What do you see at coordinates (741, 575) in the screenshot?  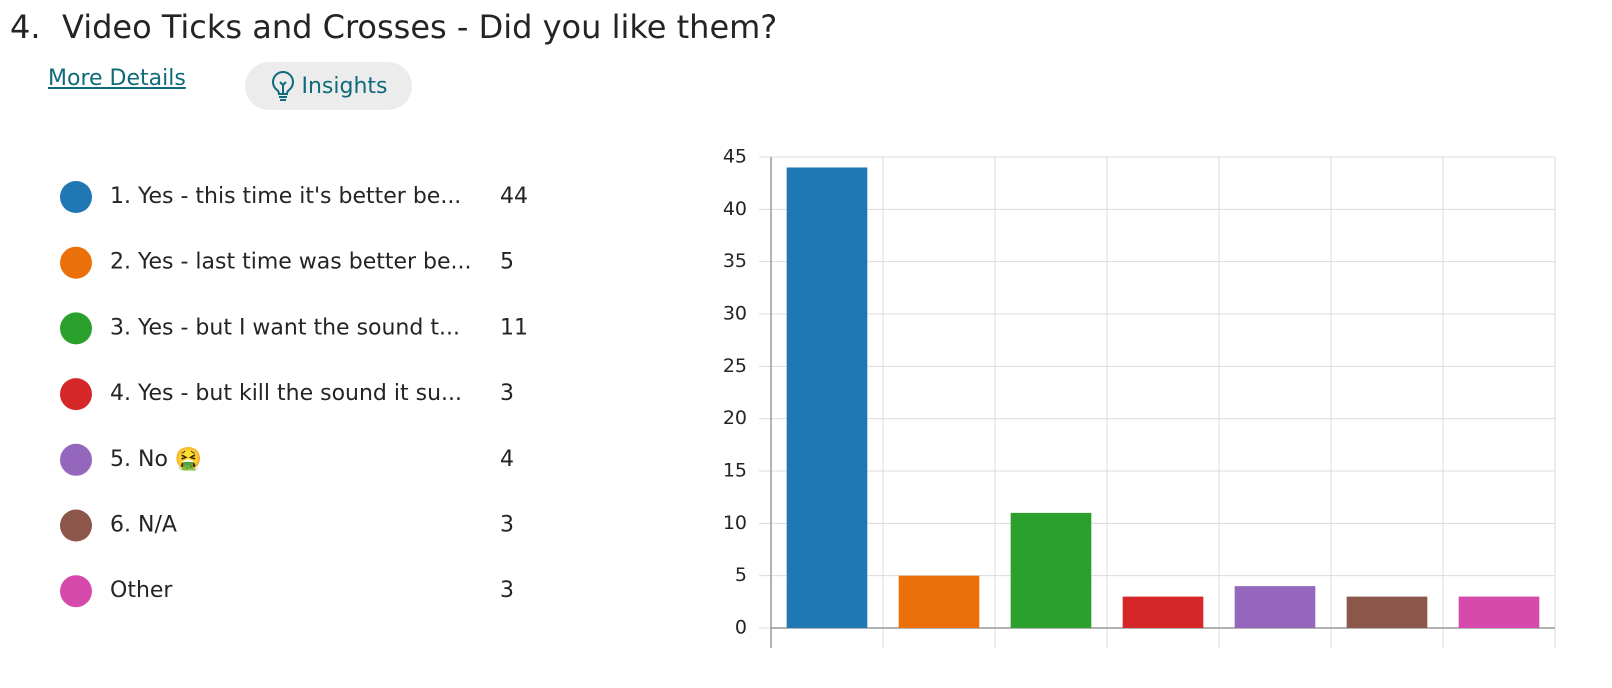 I see `y-tick-label: 5` at bounding box center [741, 575].